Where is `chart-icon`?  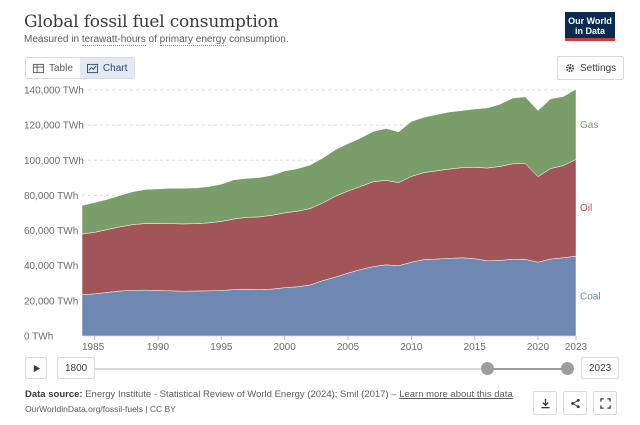 chart-icon is located at coordinates (92, 68).